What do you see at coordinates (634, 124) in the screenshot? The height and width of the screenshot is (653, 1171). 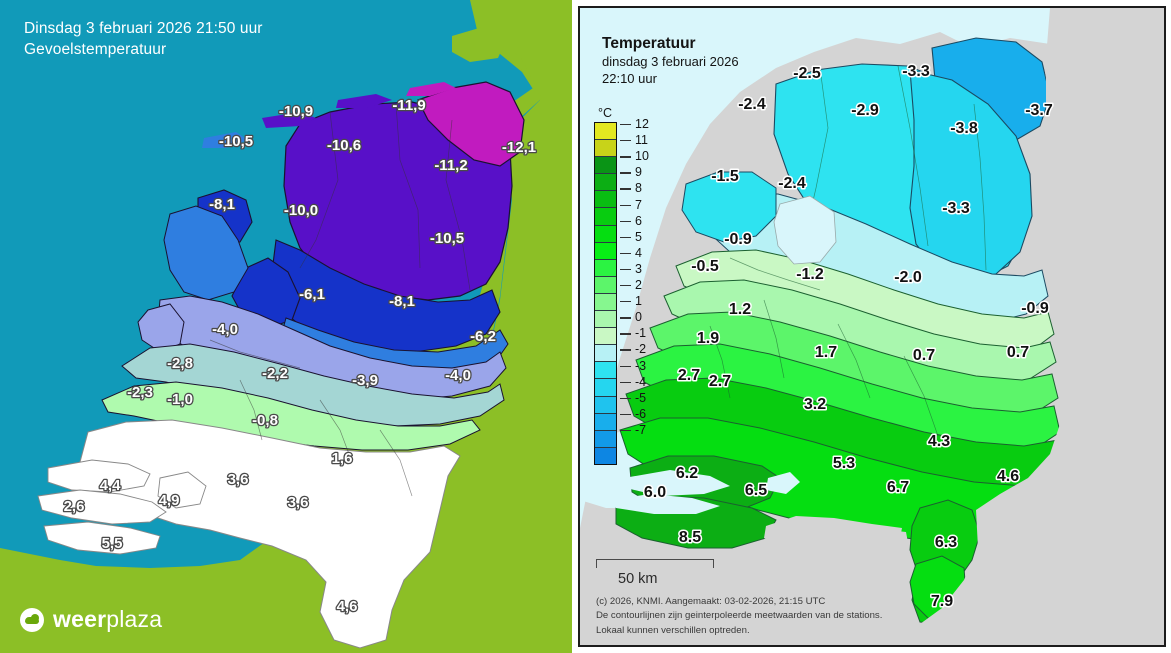 I see `legend-tick: 12` at bounding box center [634, 124].